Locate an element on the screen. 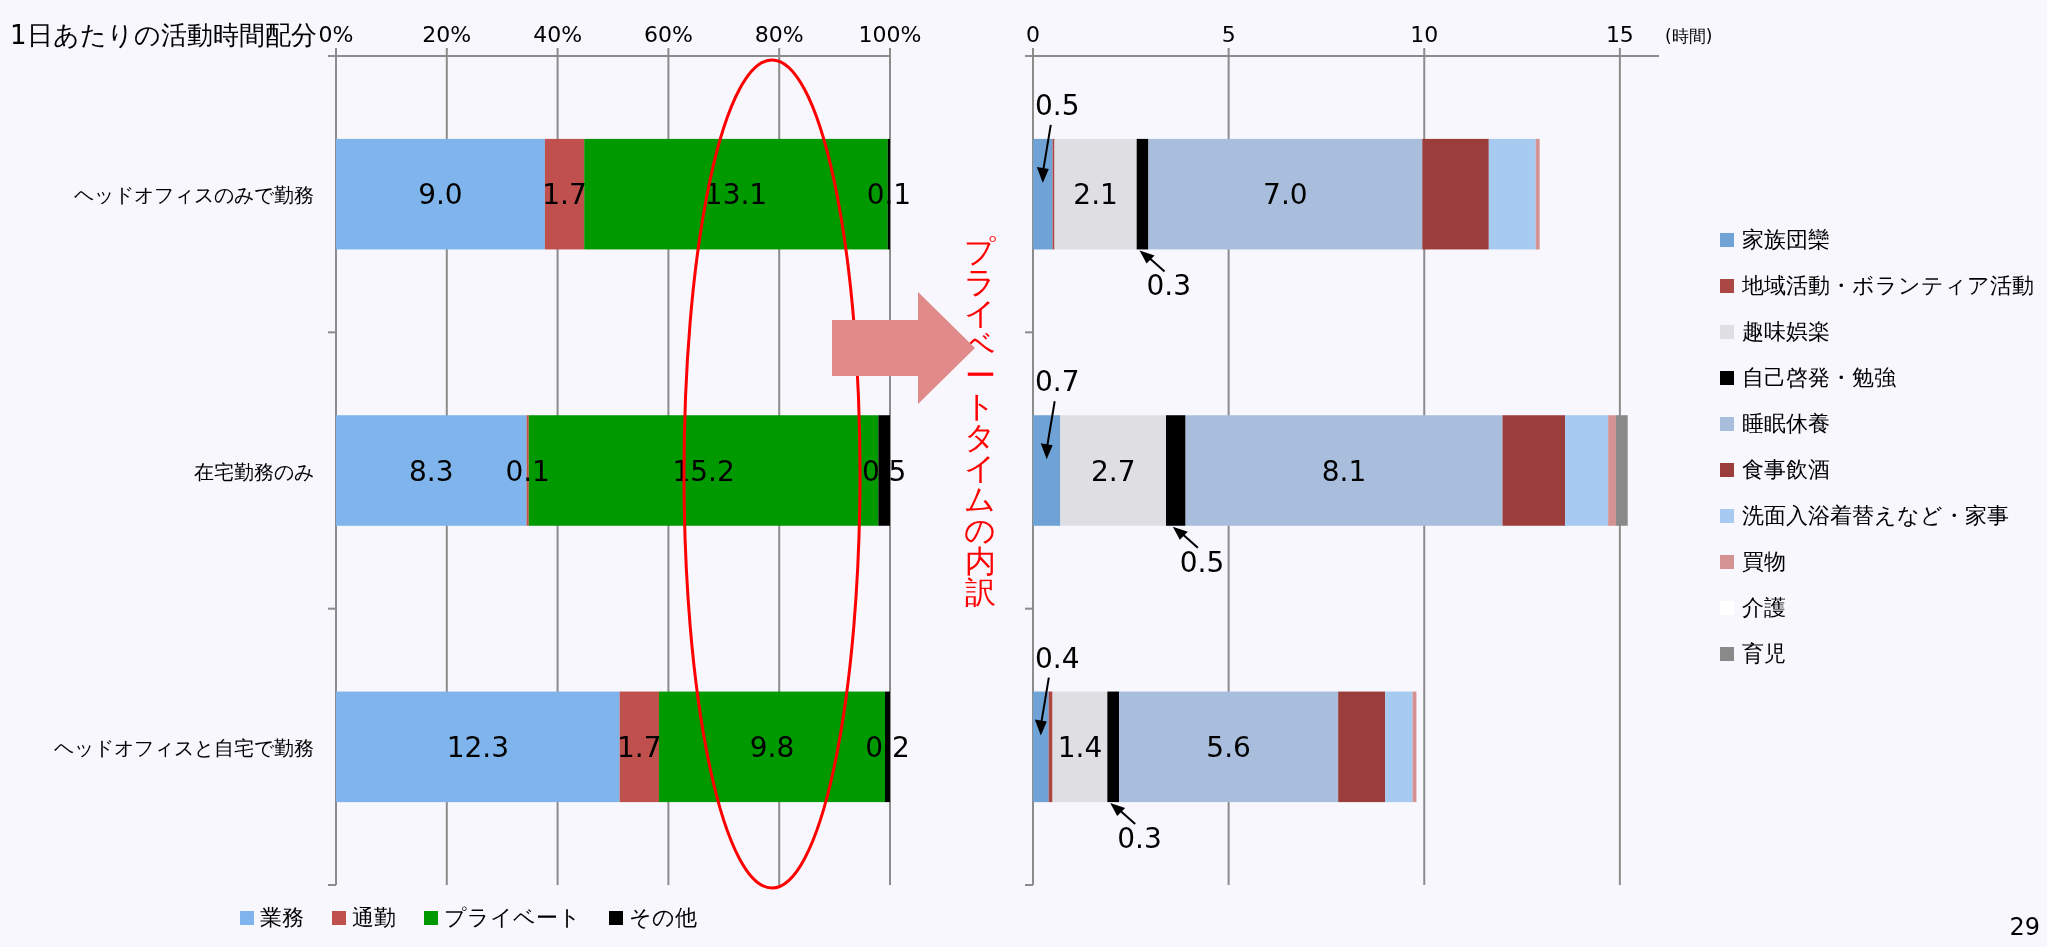 The width and height of the screenshot is (2047, 947). legend-label: その他 is located at coordinates (663, 917).